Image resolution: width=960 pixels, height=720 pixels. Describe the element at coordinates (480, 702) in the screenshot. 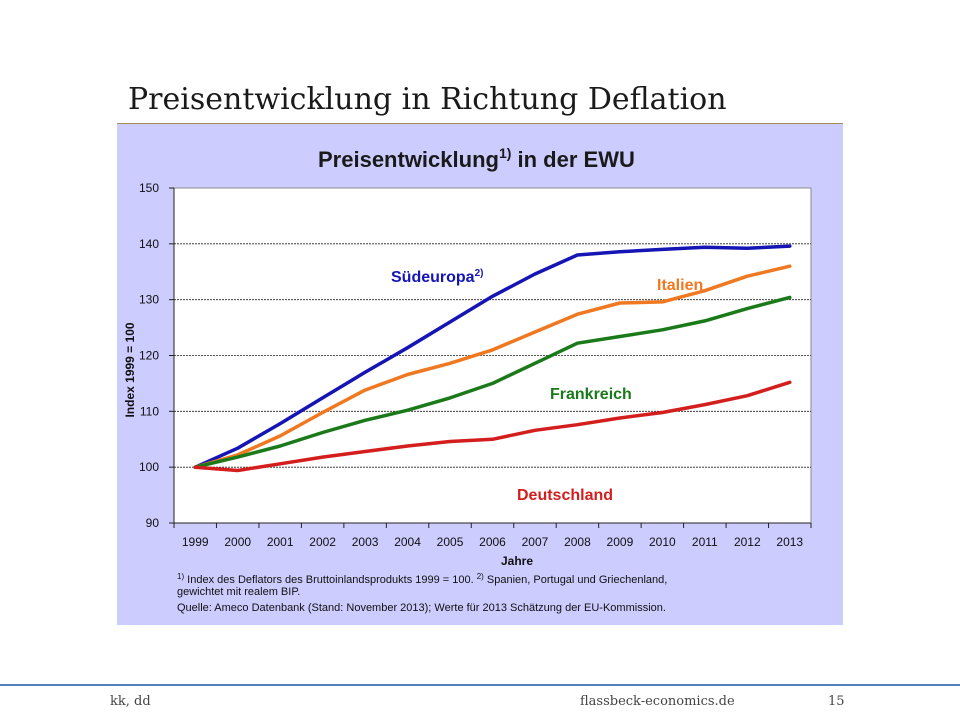

I see `footer: kk, dd flassbeck-economics.de 15` at that location.